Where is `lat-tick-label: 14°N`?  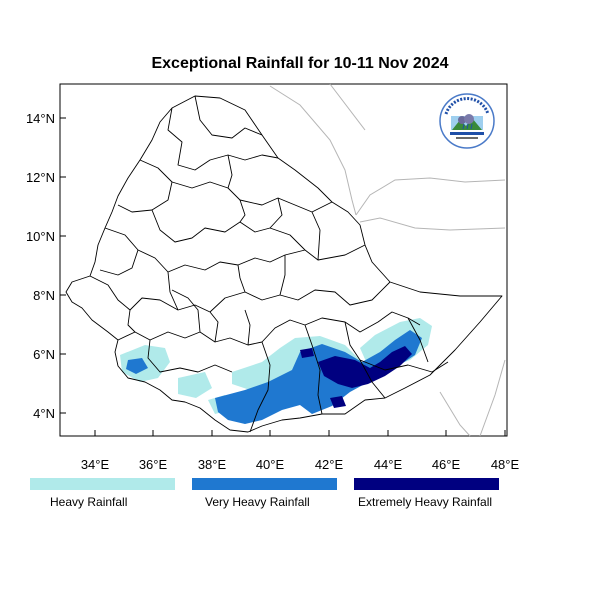 lat-tick-label: 14°N is located at coordinates (40, 118).